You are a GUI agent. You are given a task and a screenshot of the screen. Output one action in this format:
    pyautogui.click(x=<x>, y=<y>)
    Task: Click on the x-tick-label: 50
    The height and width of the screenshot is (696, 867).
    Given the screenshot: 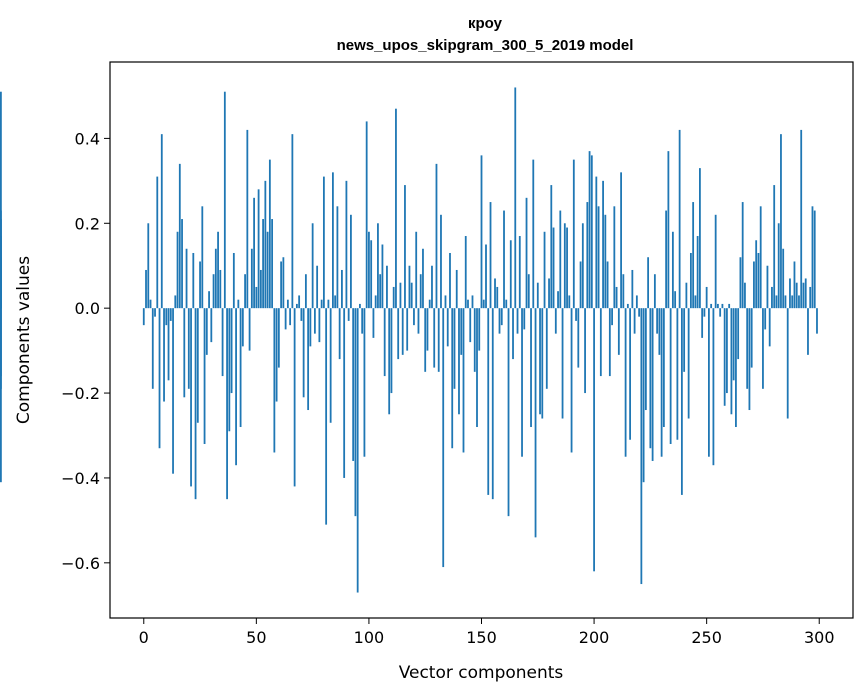 What is the action you would take?
    pyautogui.click(x=256, y=637)
    